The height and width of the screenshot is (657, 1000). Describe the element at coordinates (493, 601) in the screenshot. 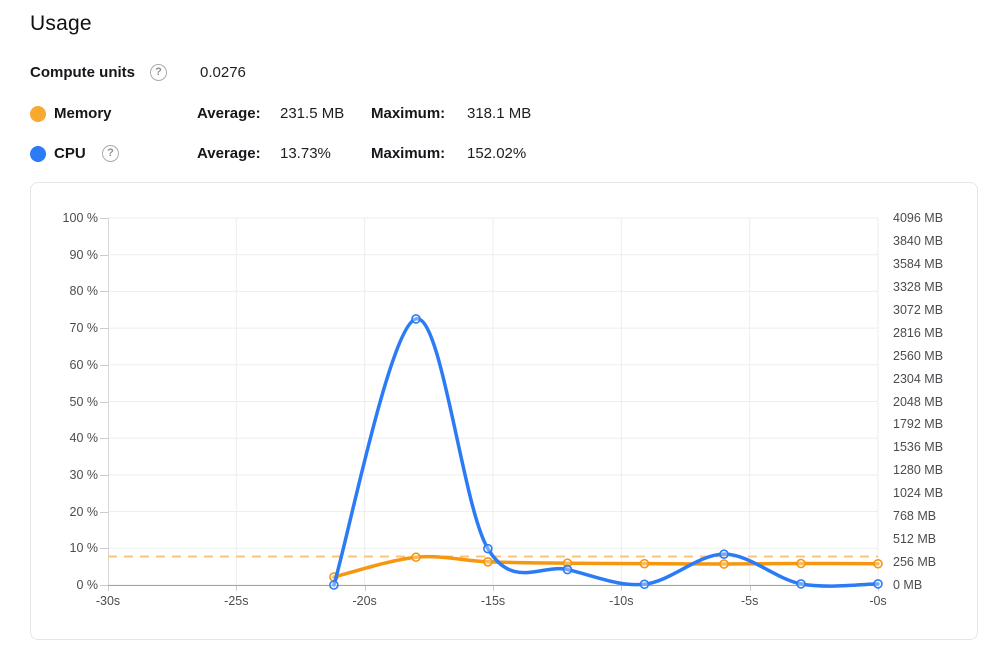

I see `x-axis-tick-label: -15s` at that location.